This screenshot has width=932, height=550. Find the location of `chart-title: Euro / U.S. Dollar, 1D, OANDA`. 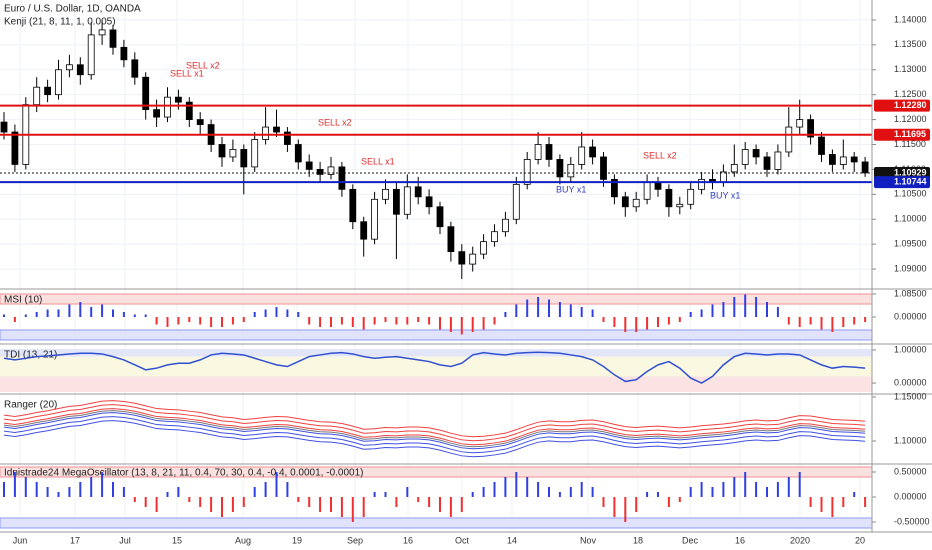

chart-title: Euro / U.S. Dollar, 1D, OANDA is located at coordinates (72, 9).